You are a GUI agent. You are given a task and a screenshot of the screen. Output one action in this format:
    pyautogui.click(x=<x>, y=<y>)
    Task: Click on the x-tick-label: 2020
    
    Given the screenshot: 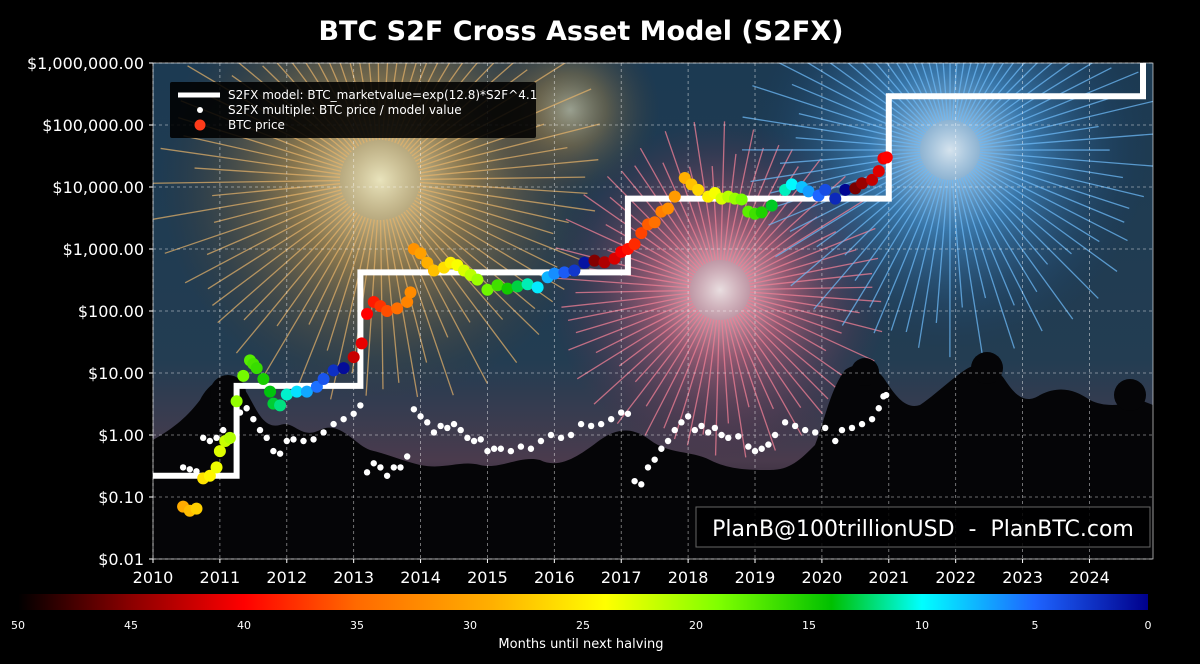 What is the action you would take?
    pyautogui.click(x=822, y=577)
    